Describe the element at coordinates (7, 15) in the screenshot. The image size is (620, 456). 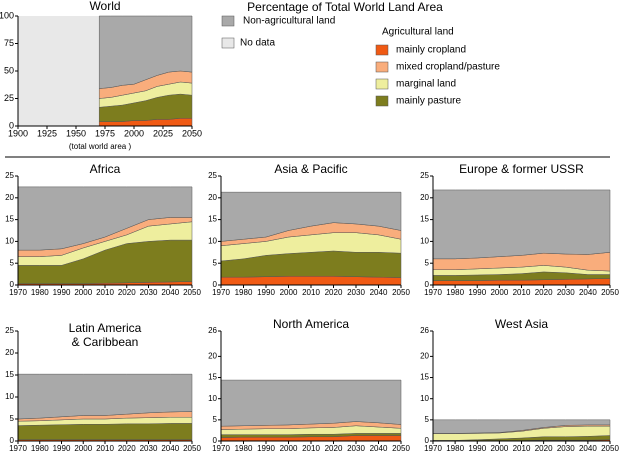
I see `y-tick-label: 100` at that location.